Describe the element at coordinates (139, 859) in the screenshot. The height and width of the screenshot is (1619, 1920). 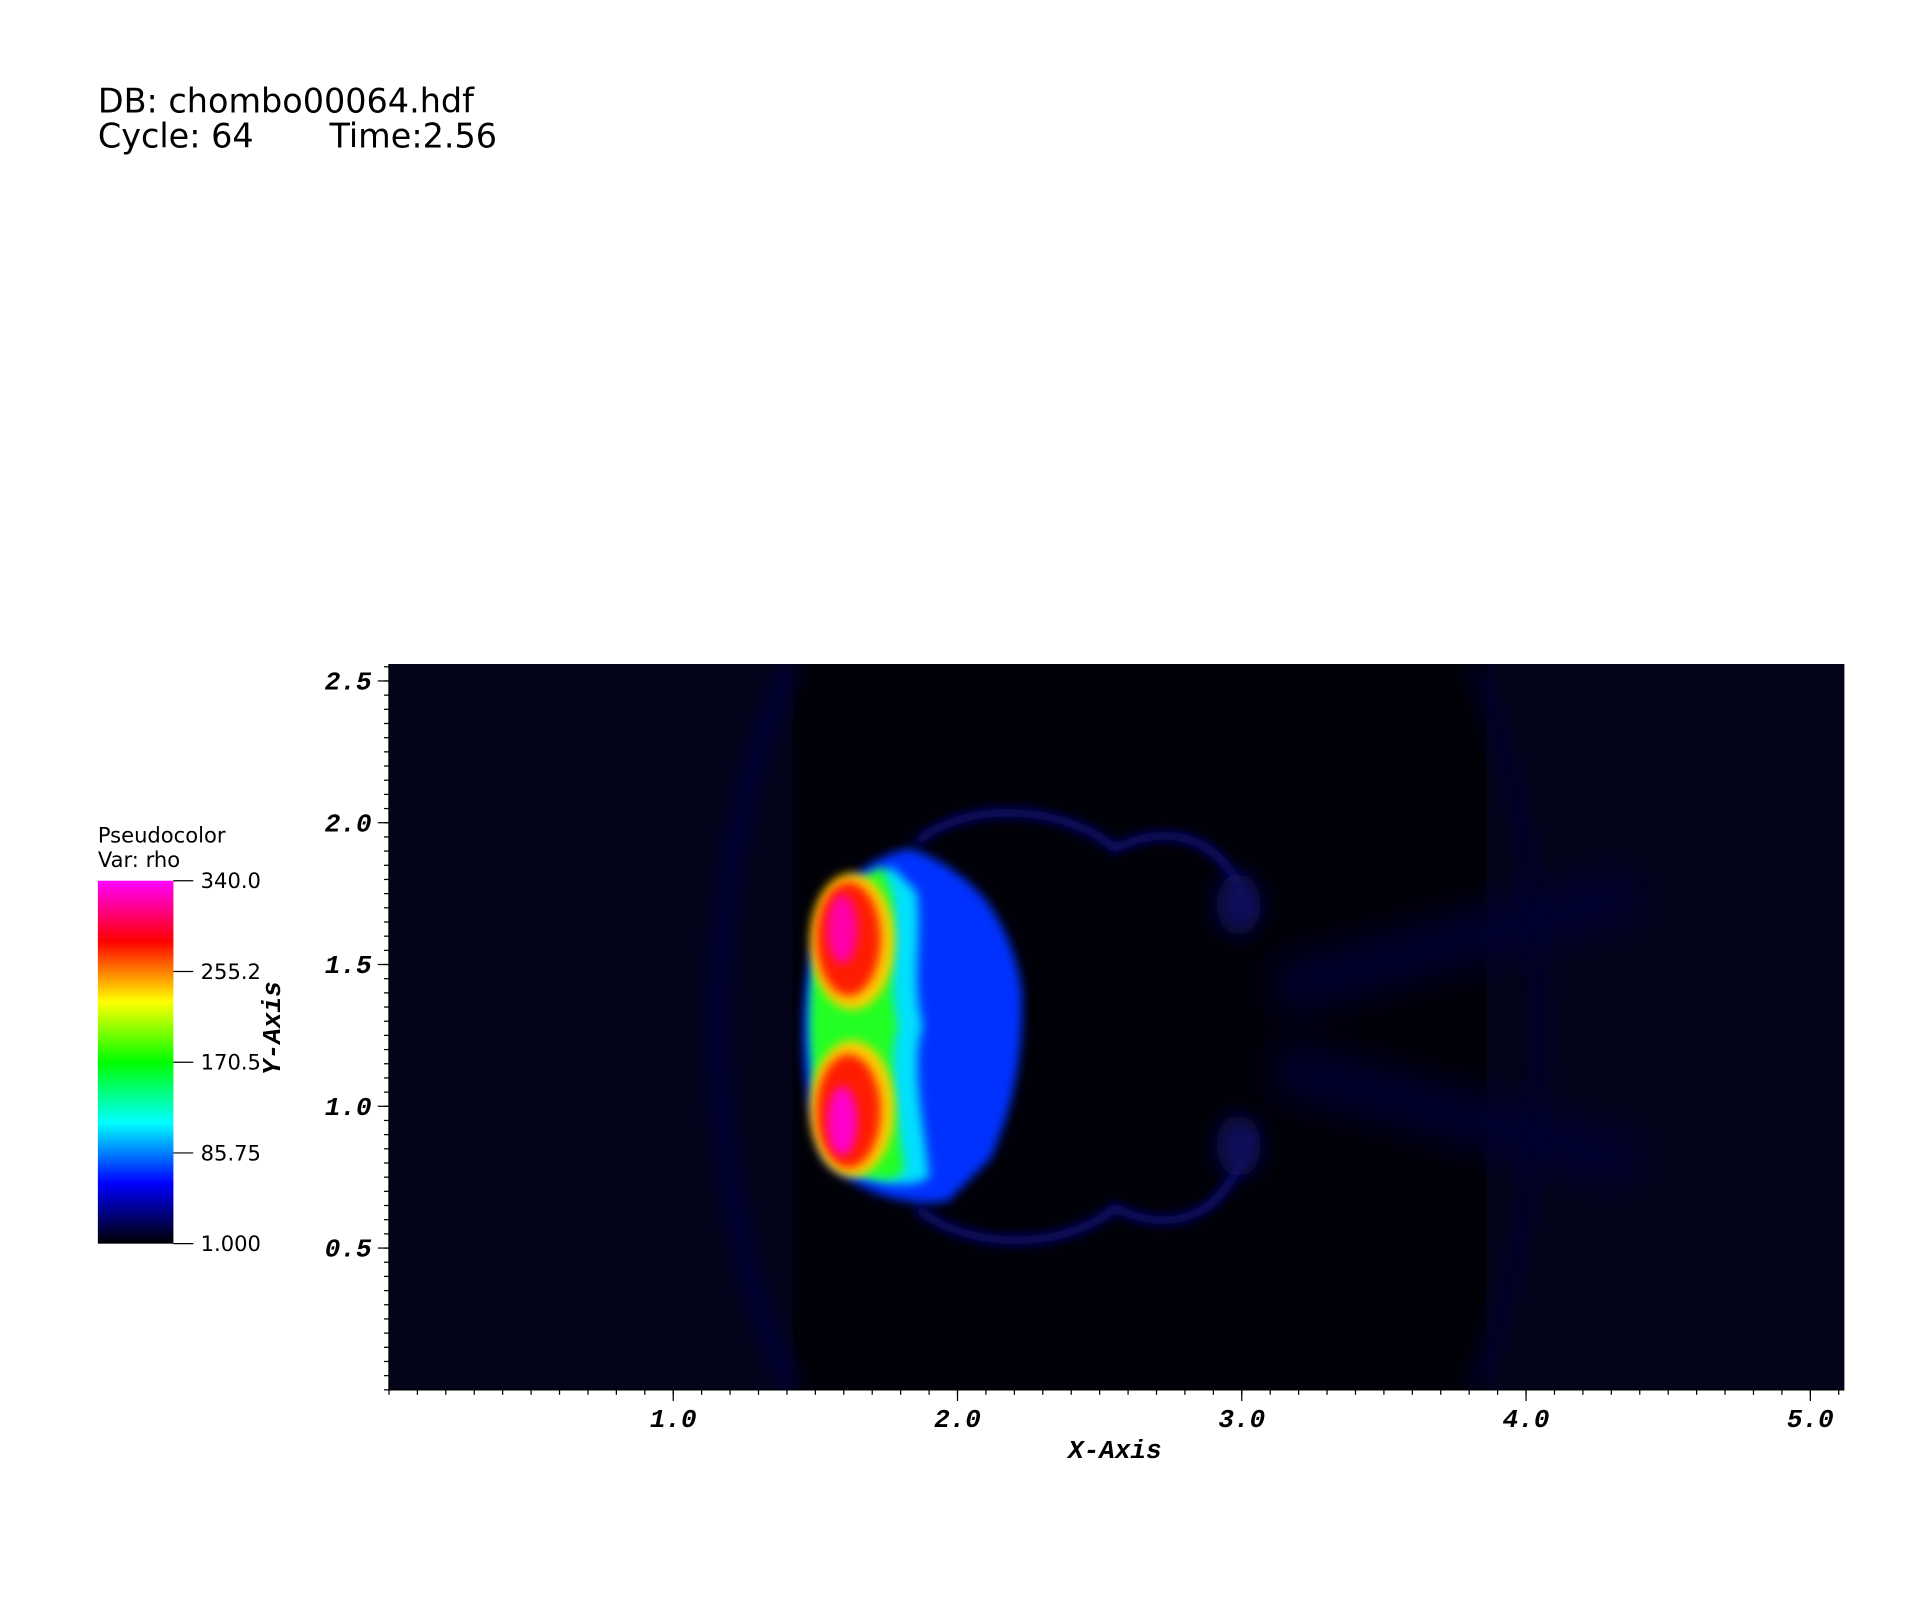
I see `legend-variable: Var: rho` at that location.